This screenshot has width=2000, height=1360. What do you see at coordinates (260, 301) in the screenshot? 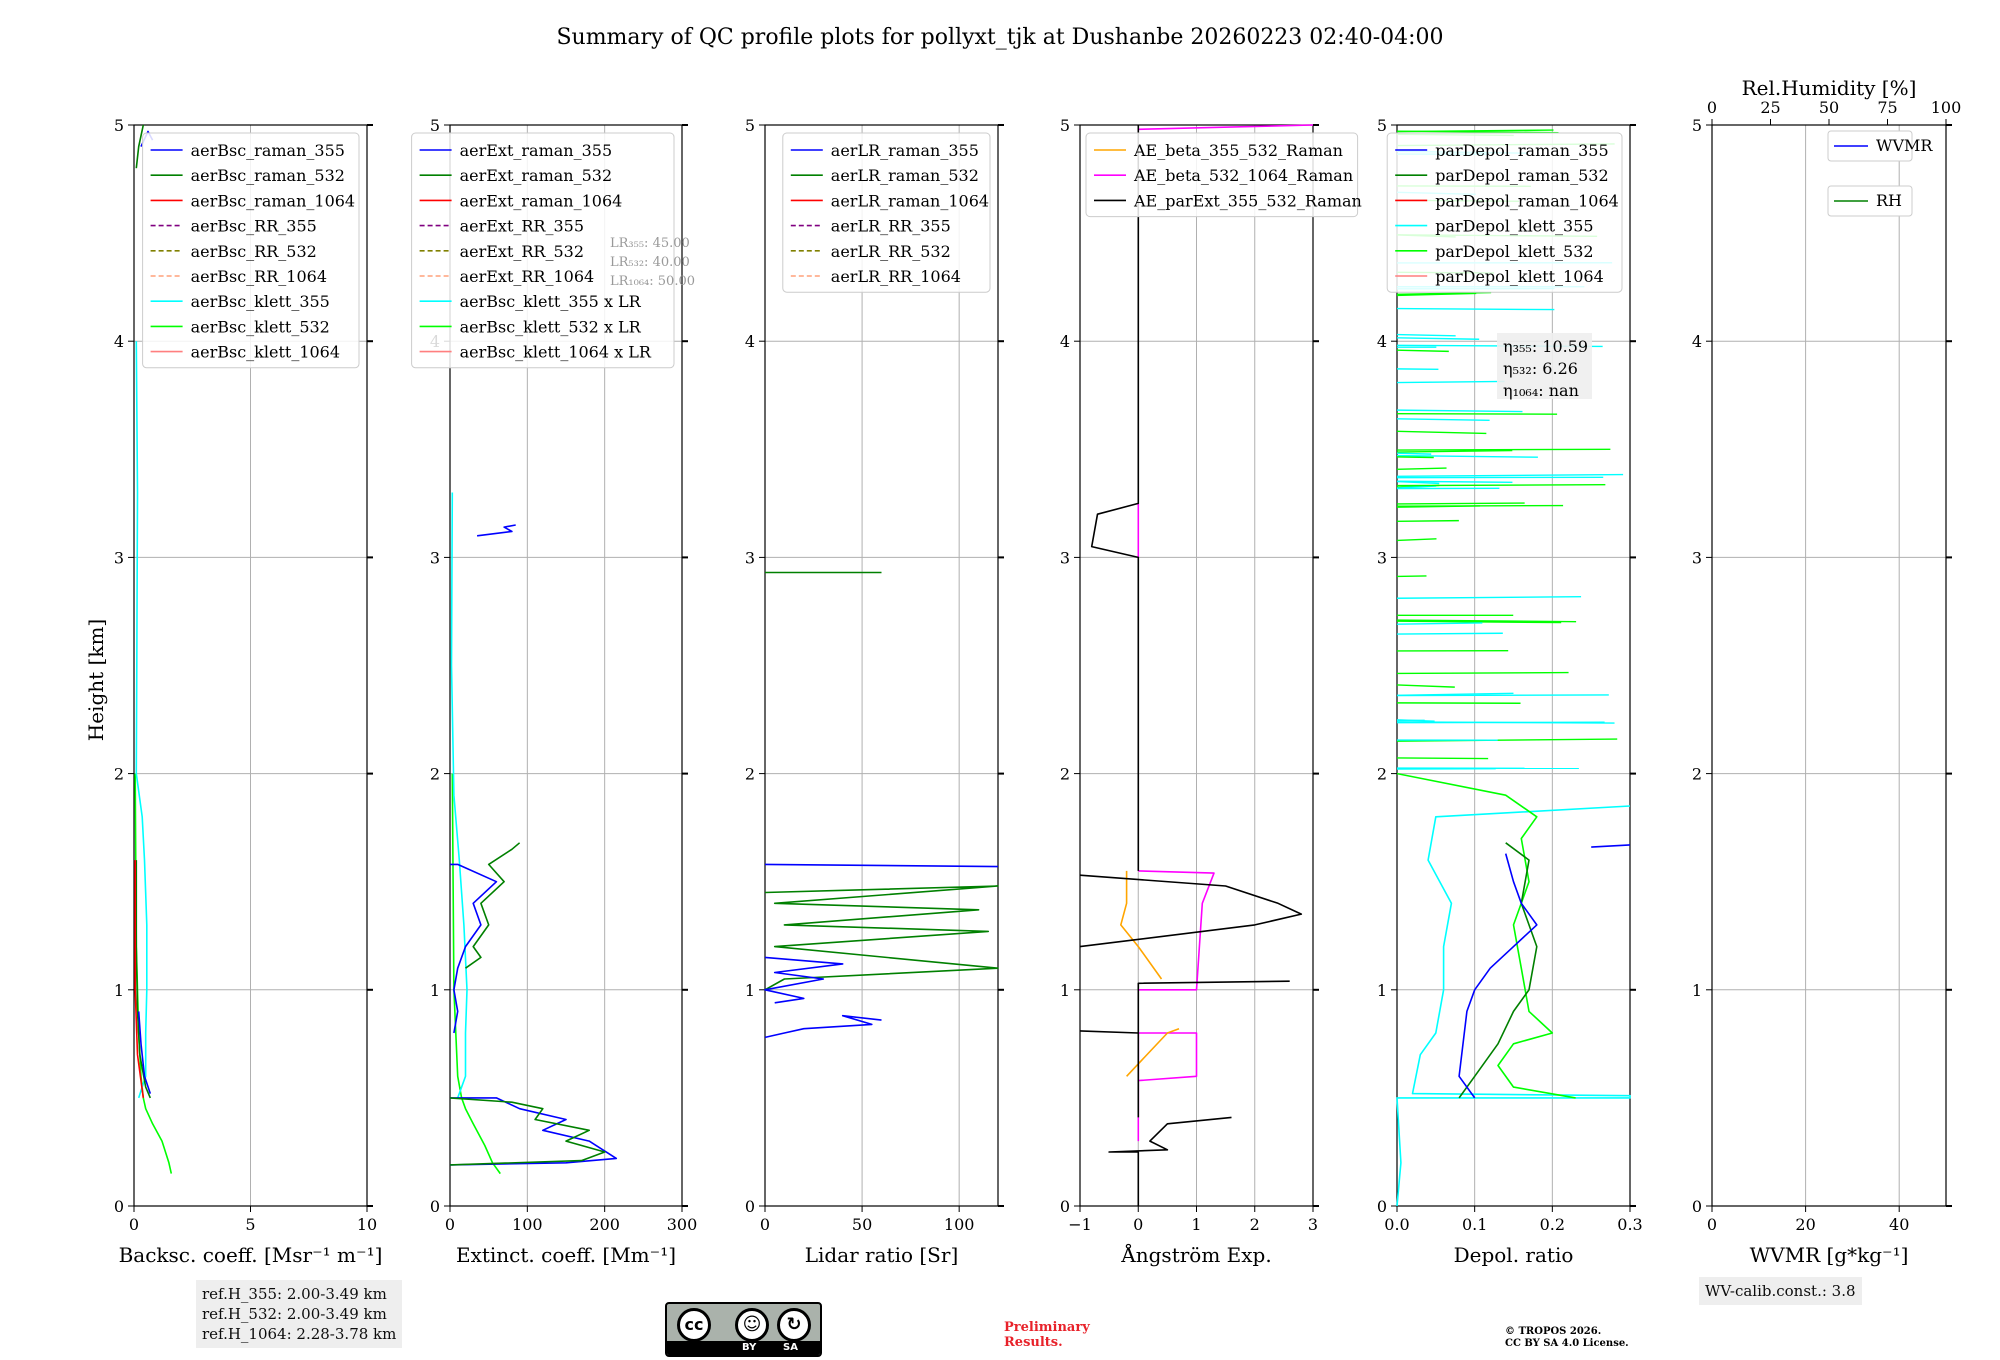
I see `legend-label: aerBsc_klett_355` at bounding box center [260, 301].